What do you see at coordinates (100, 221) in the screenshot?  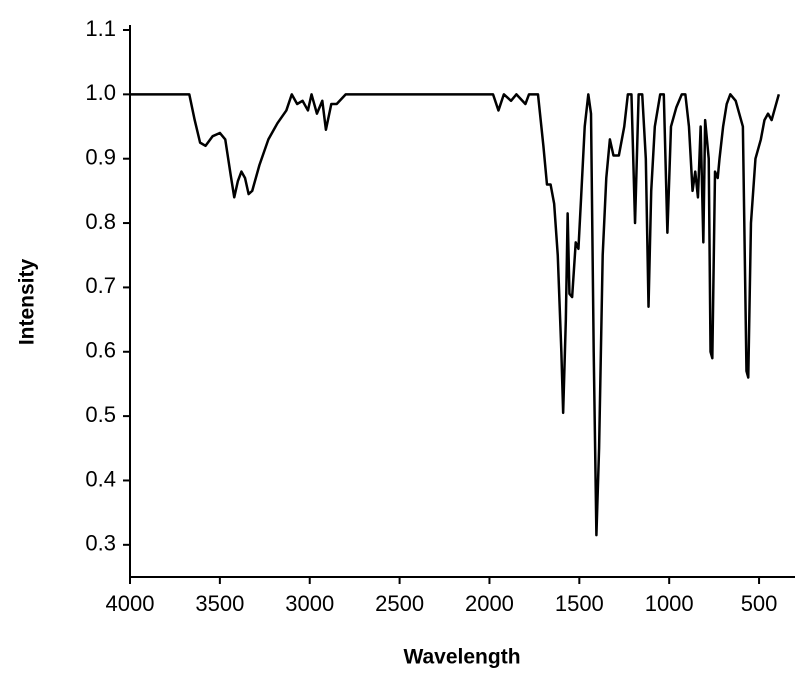 I see `y-tick-label: 0.8` at bounding box center [100, 221].